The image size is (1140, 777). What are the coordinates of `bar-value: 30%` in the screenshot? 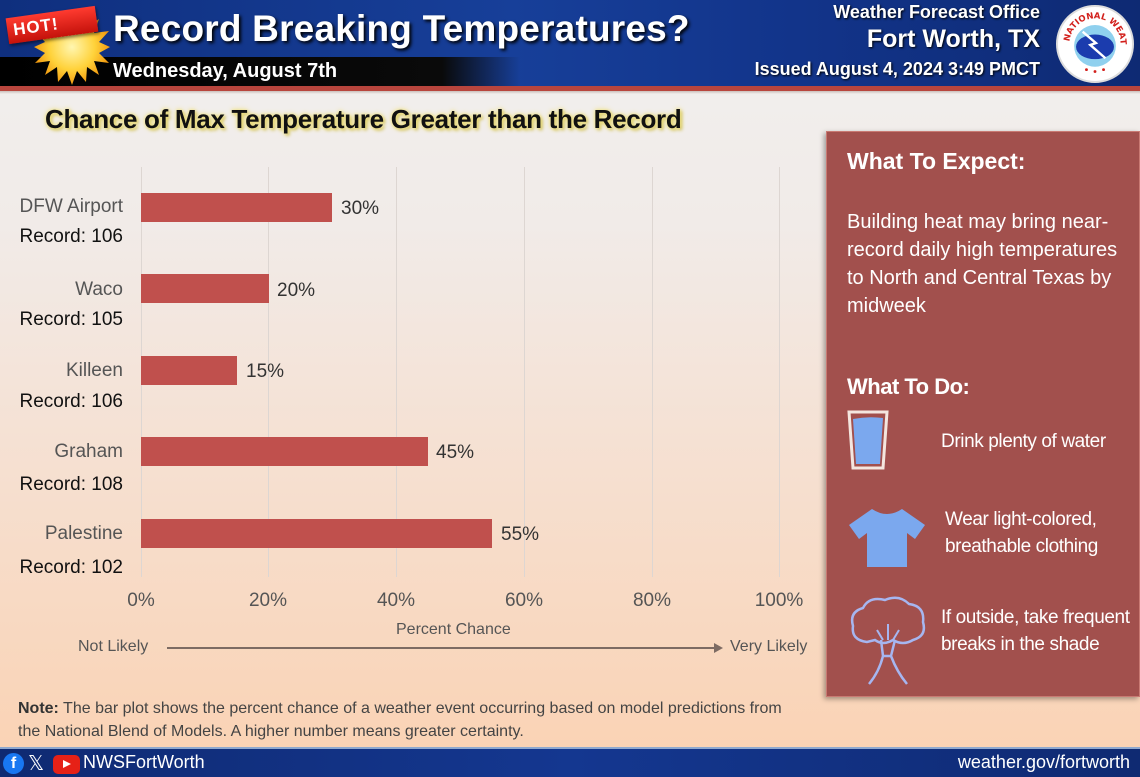 It's located at (360, 208).